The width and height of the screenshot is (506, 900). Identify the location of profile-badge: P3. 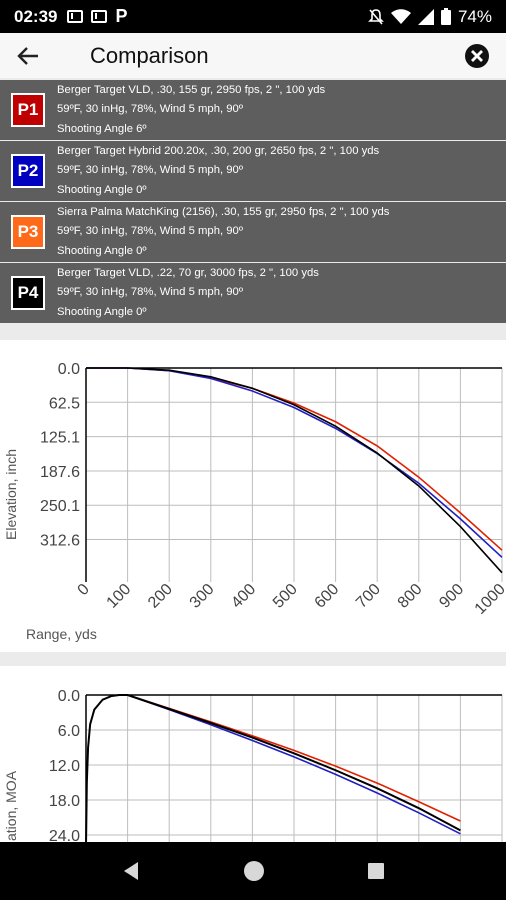
(28, 232).